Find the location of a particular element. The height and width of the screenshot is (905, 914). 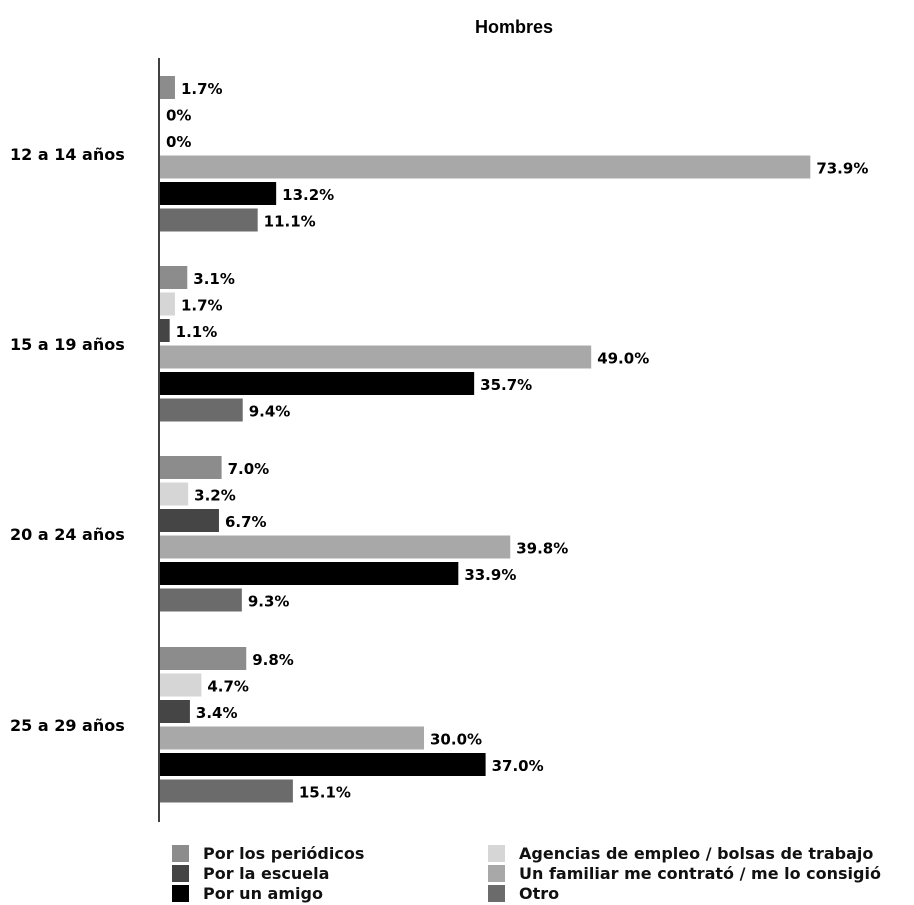

category-label: 12 a 14 años is located at coordinates (67, 154).